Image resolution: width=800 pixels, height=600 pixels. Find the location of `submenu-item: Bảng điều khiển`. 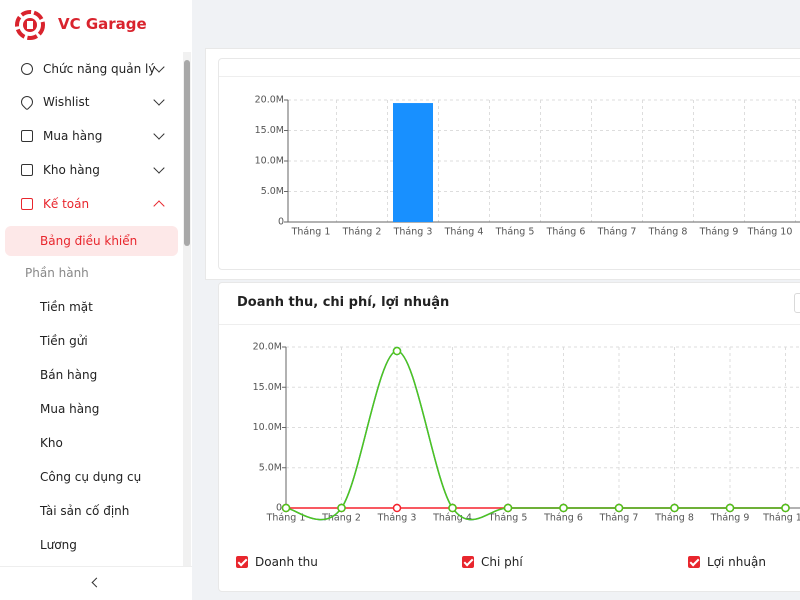

submenu-item: Bảng điều khiển is located at coordinates (89, 241).